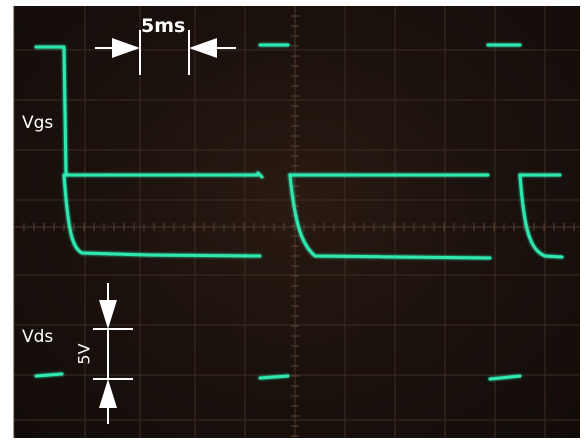  Describe the element at coordinates (165, 52) in the screenshot. I see `time-division-marker` at that location.